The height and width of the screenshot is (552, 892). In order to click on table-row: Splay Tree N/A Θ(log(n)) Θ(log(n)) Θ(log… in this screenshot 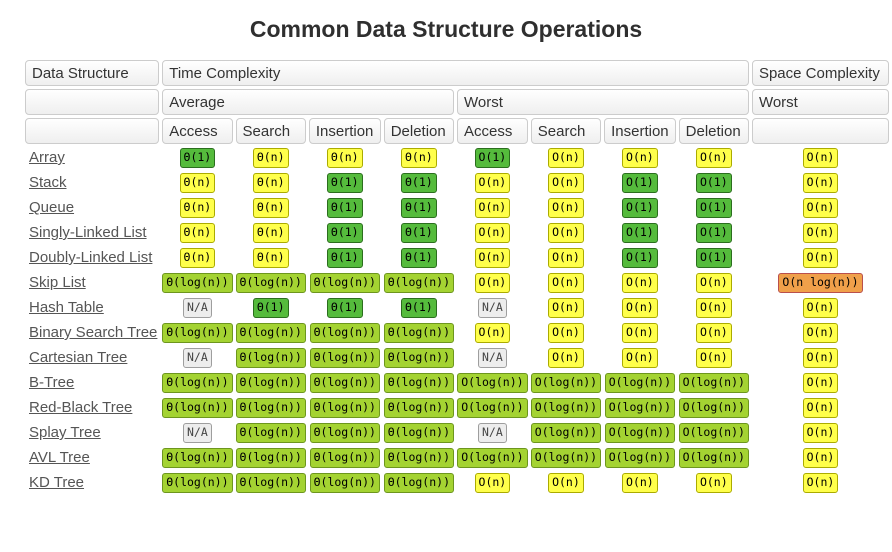, I will do `click(457, 433)`.